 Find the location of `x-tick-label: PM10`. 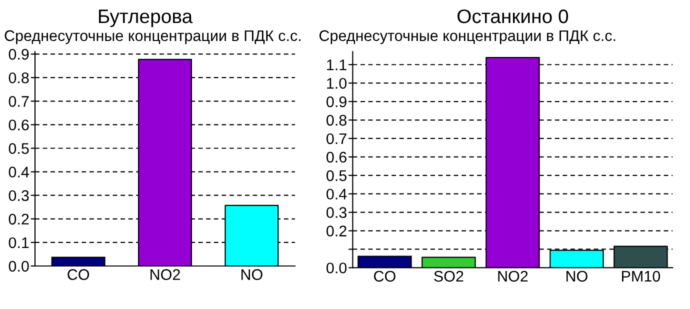

x-tick-label: PM10 is located at coordinates (641, 276).